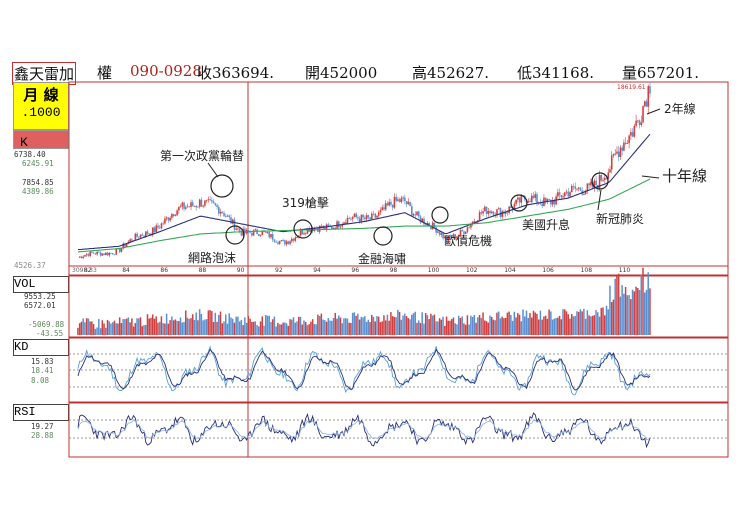  Describe the element at coordinates (364, 370) in the screenshot. I see `kd-lines-group` at that location.